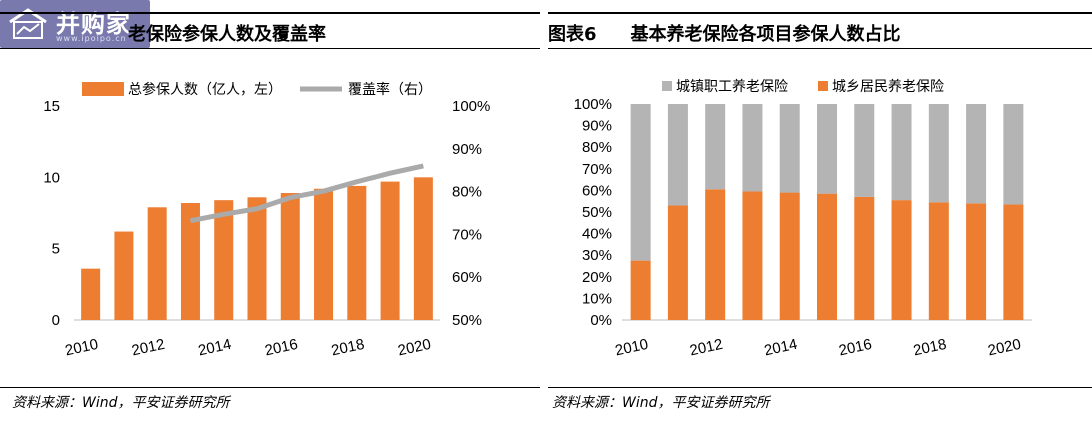  Describe the element at coordinates (224, 260) in the screenshot. I see `bar-total-2014` at that location.